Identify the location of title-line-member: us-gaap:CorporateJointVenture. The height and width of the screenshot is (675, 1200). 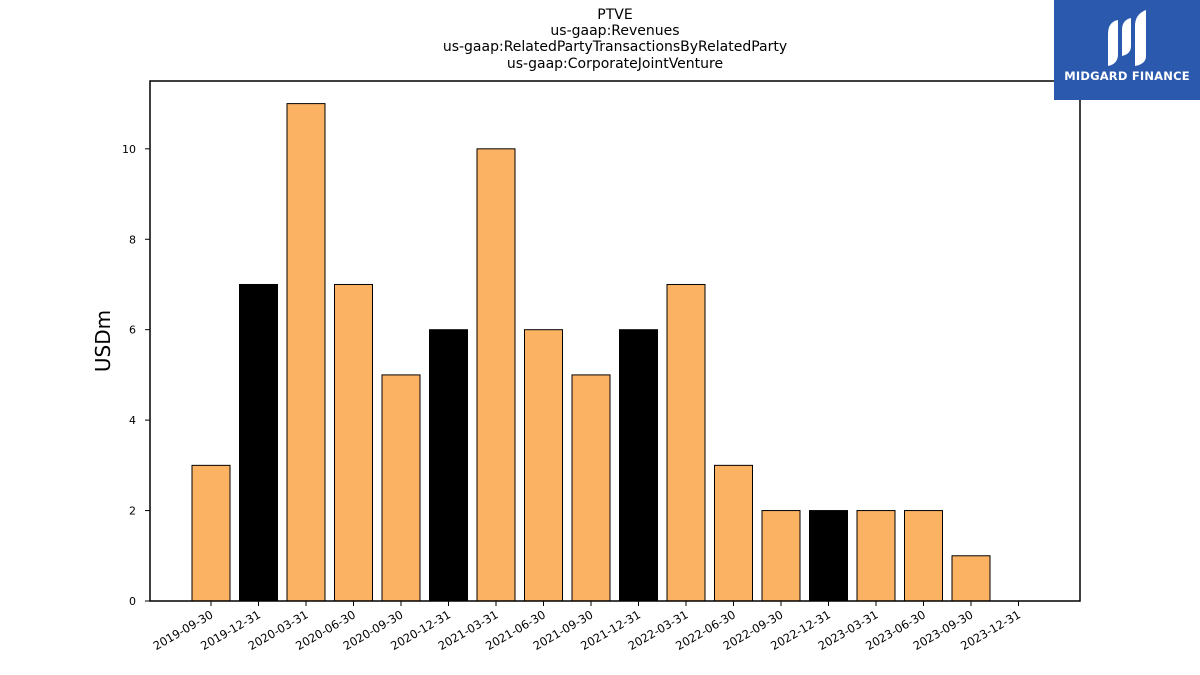
(615, 64).